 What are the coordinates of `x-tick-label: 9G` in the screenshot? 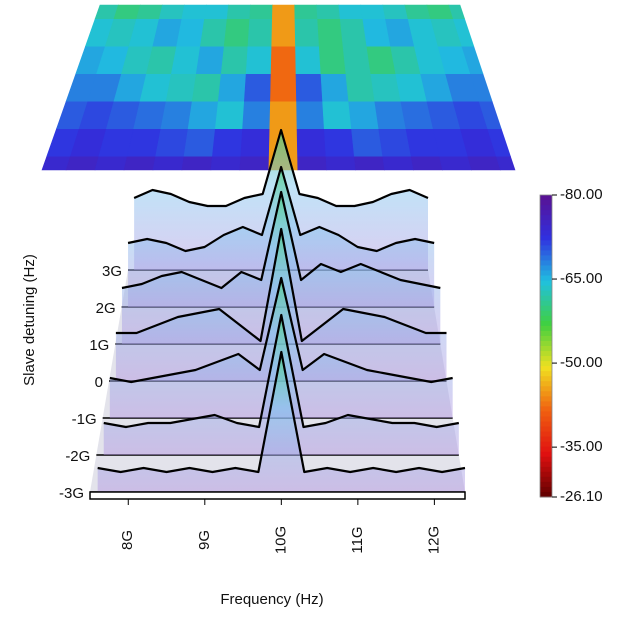 It's located at (204, 540).